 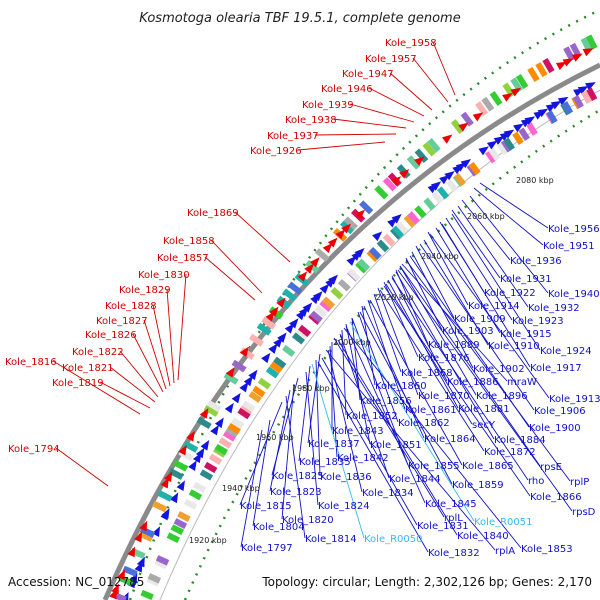 I want to click on red-gene-label: Kole_1829, so click(x=145, y=290).